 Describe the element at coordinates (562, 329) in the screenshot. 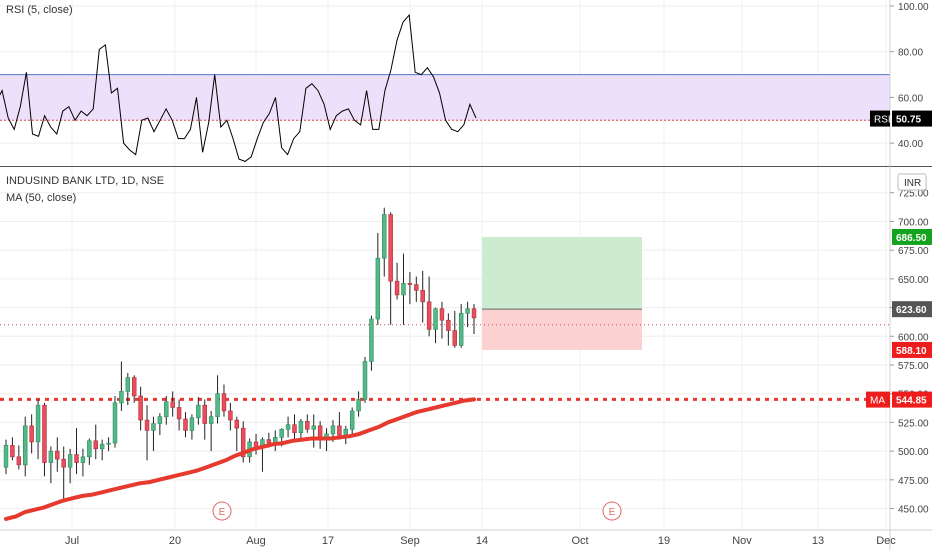

I see `stop-zone` at that location.